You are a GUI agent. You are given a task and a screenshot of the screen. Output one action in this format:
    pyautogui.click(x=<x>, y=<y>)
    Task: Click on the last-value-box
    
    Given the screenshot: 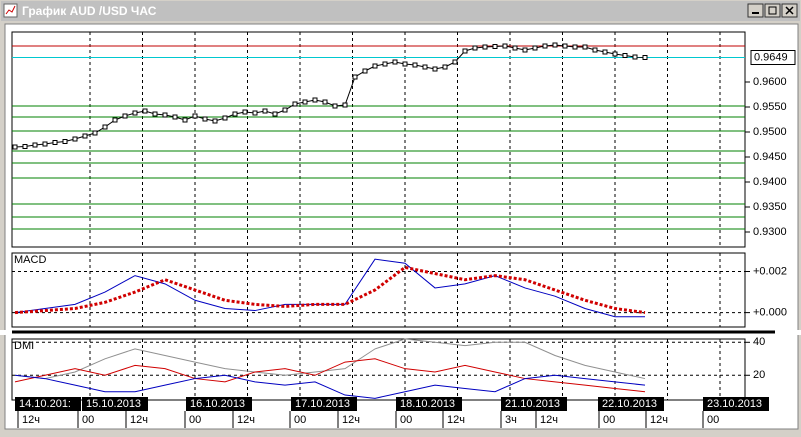 What is the action you would take?
    pyautogui.click(x=773, y=57)
    